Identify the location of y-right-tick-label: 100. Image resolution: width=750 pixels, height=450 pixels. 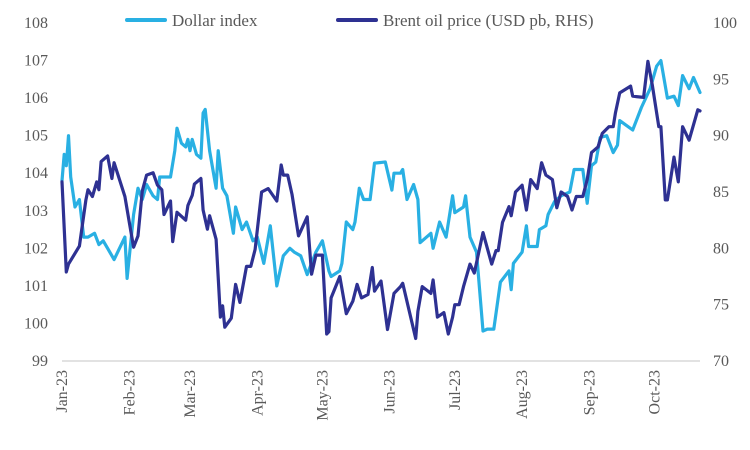
(725, 23).